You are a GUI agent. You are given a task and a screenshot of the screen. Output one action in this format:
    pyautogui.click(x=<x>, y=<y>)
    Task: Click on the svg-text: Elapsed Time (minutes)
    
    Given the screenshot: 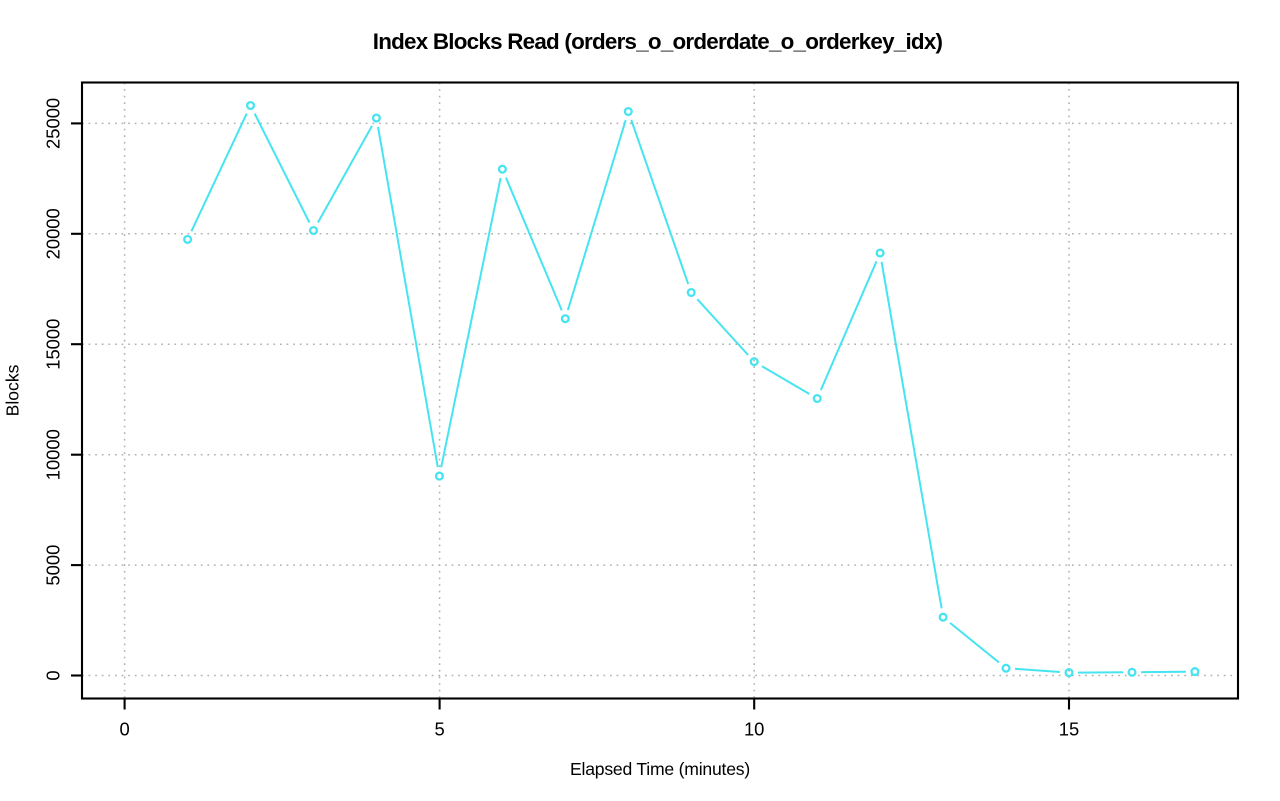 What is the action you would take?
    pyautogui.click(x=660, y=769)
    